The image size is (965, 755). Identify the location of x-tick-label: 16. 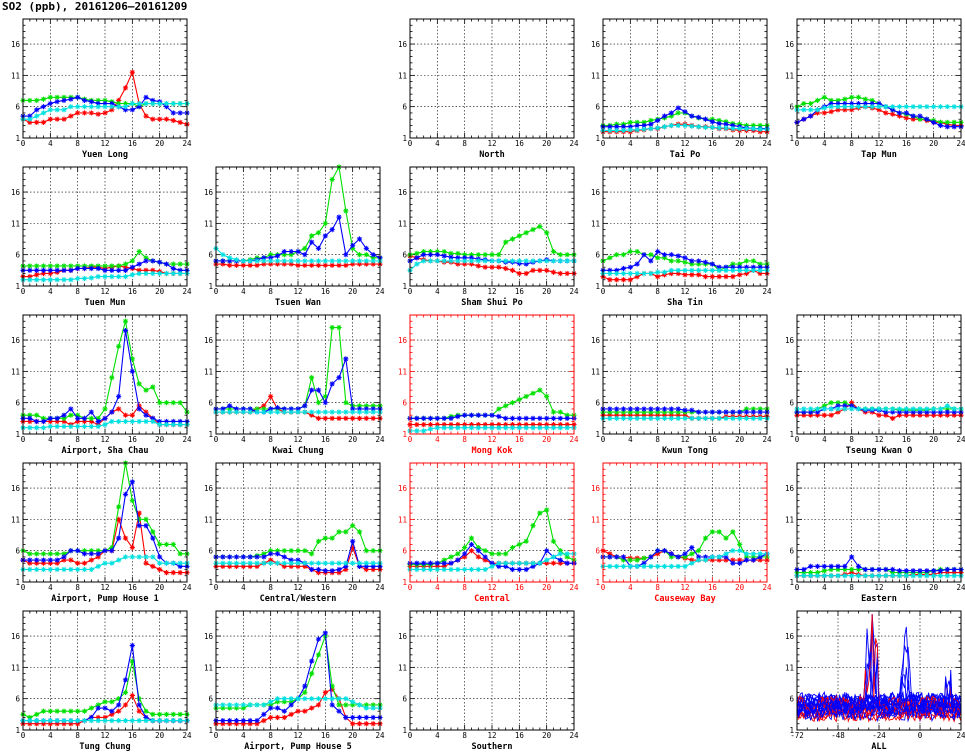
(713, 143).